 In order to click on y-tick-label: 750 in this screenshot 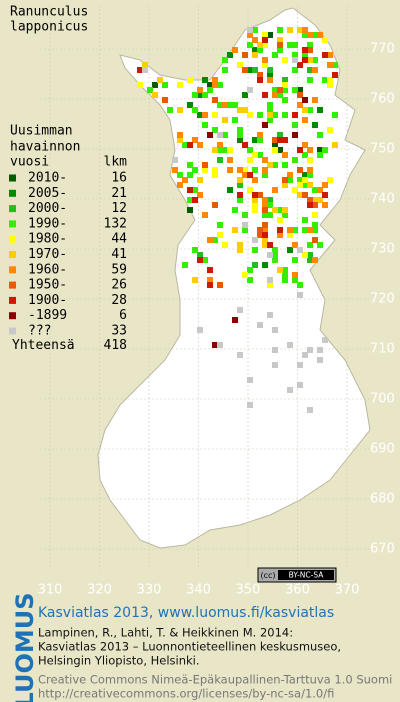, I will do `click(382, 149)`.